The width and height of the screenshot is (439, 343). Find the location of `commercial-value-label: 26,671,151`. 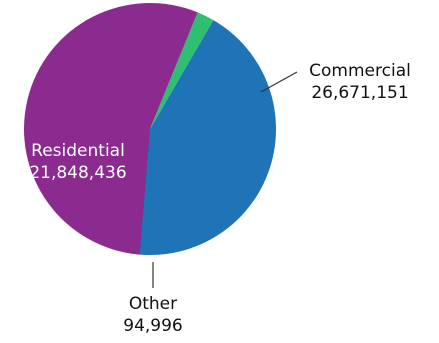

commercial-value-label: 26,671,151 is located at coordinates (359, 93).